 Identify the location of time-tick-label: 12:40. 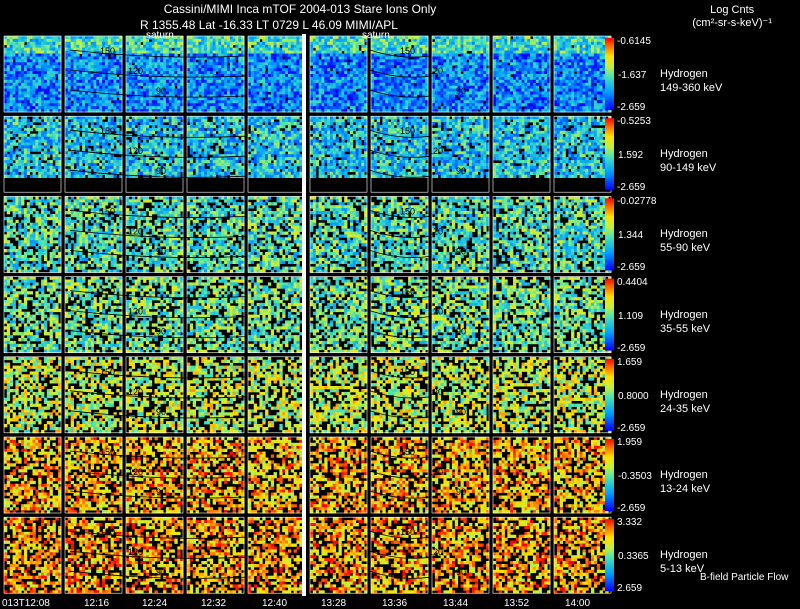
(274, 603).